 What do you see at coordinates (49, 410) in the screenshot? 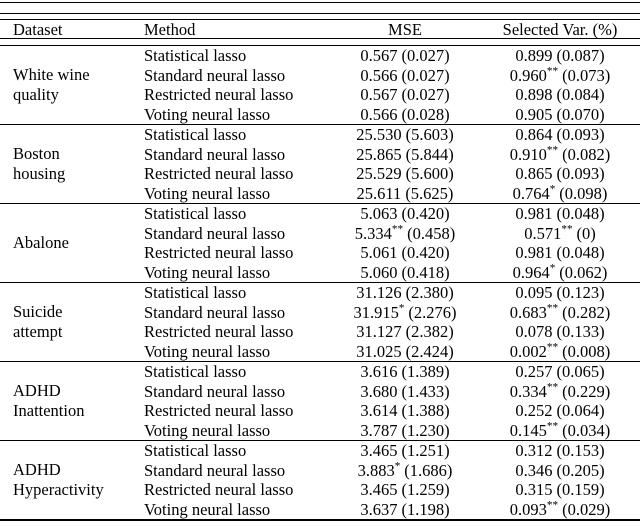
I see `dataset-name-line2: Inattention` at bounding box center [49, 410].